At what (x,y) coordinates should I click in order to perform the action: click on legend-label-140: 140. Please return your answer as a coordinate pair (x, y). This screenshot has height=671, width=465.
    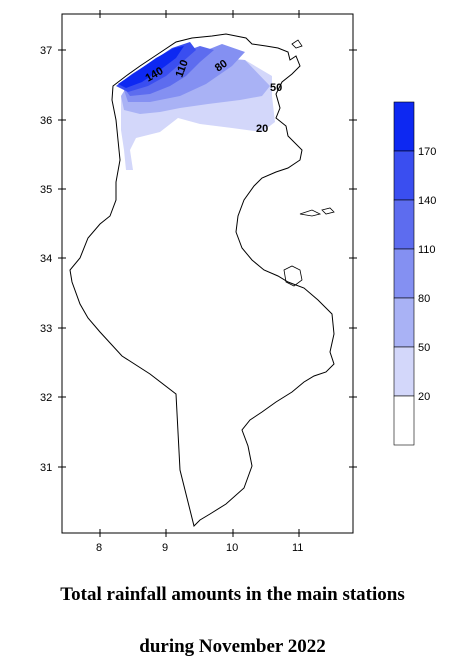
    Looking at the image, I should click on (427, 201).